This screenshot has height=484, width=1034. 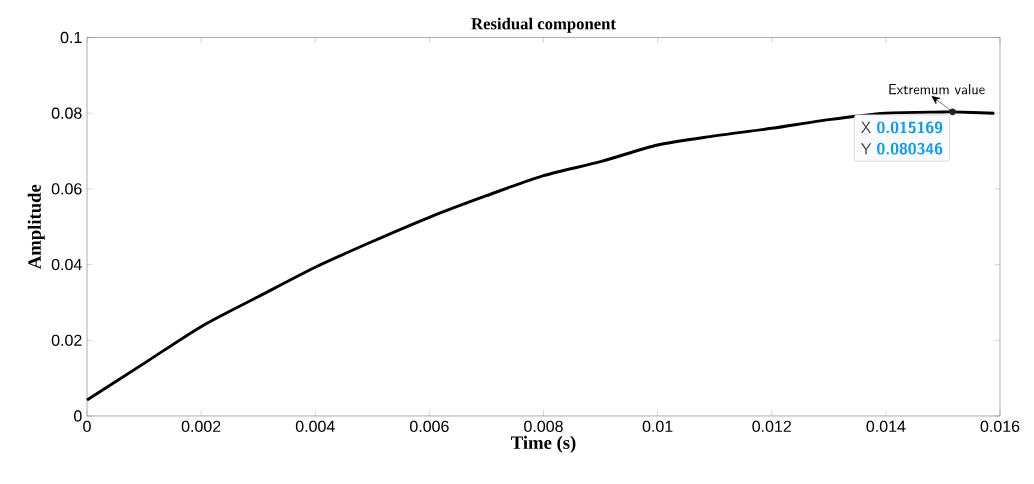 I want to click on x-tick-label: 0.006, so click(x=429, y=426).